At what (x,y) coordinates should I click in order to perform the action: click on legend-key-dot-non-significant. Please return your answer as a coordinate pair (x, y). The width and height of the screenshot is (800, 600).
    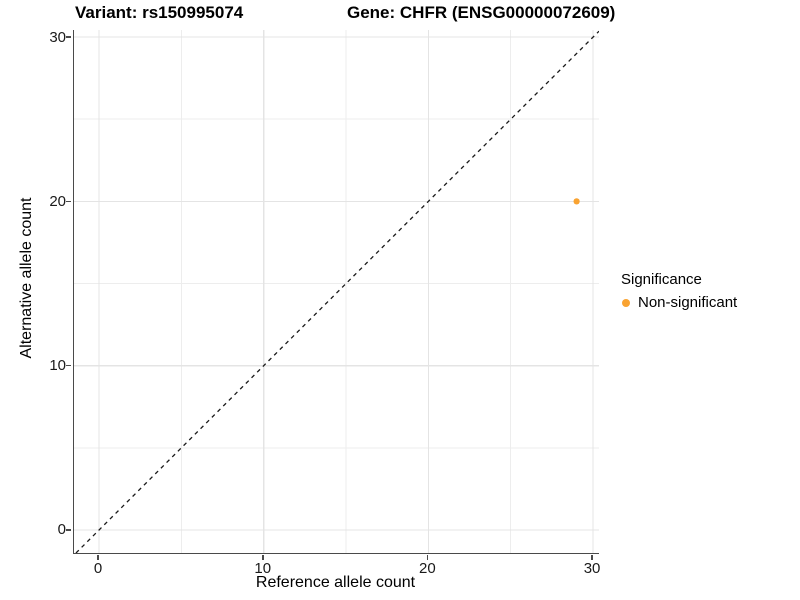
    Looking at the image, I should click on (626, 302).